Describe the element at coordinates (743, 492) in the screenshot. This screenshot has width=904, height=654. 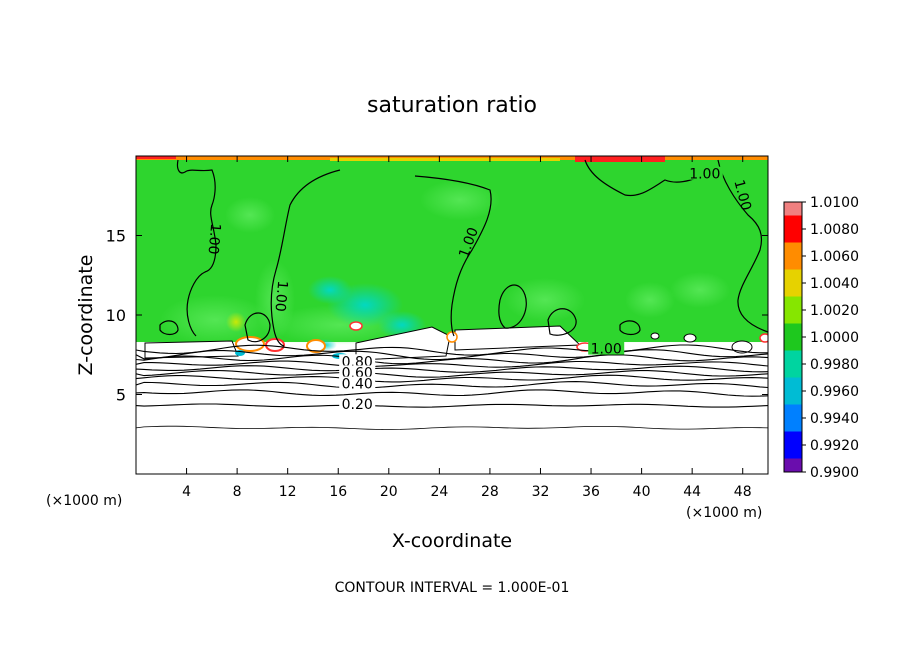
I see `x-tick-label-11: 48` at that location.